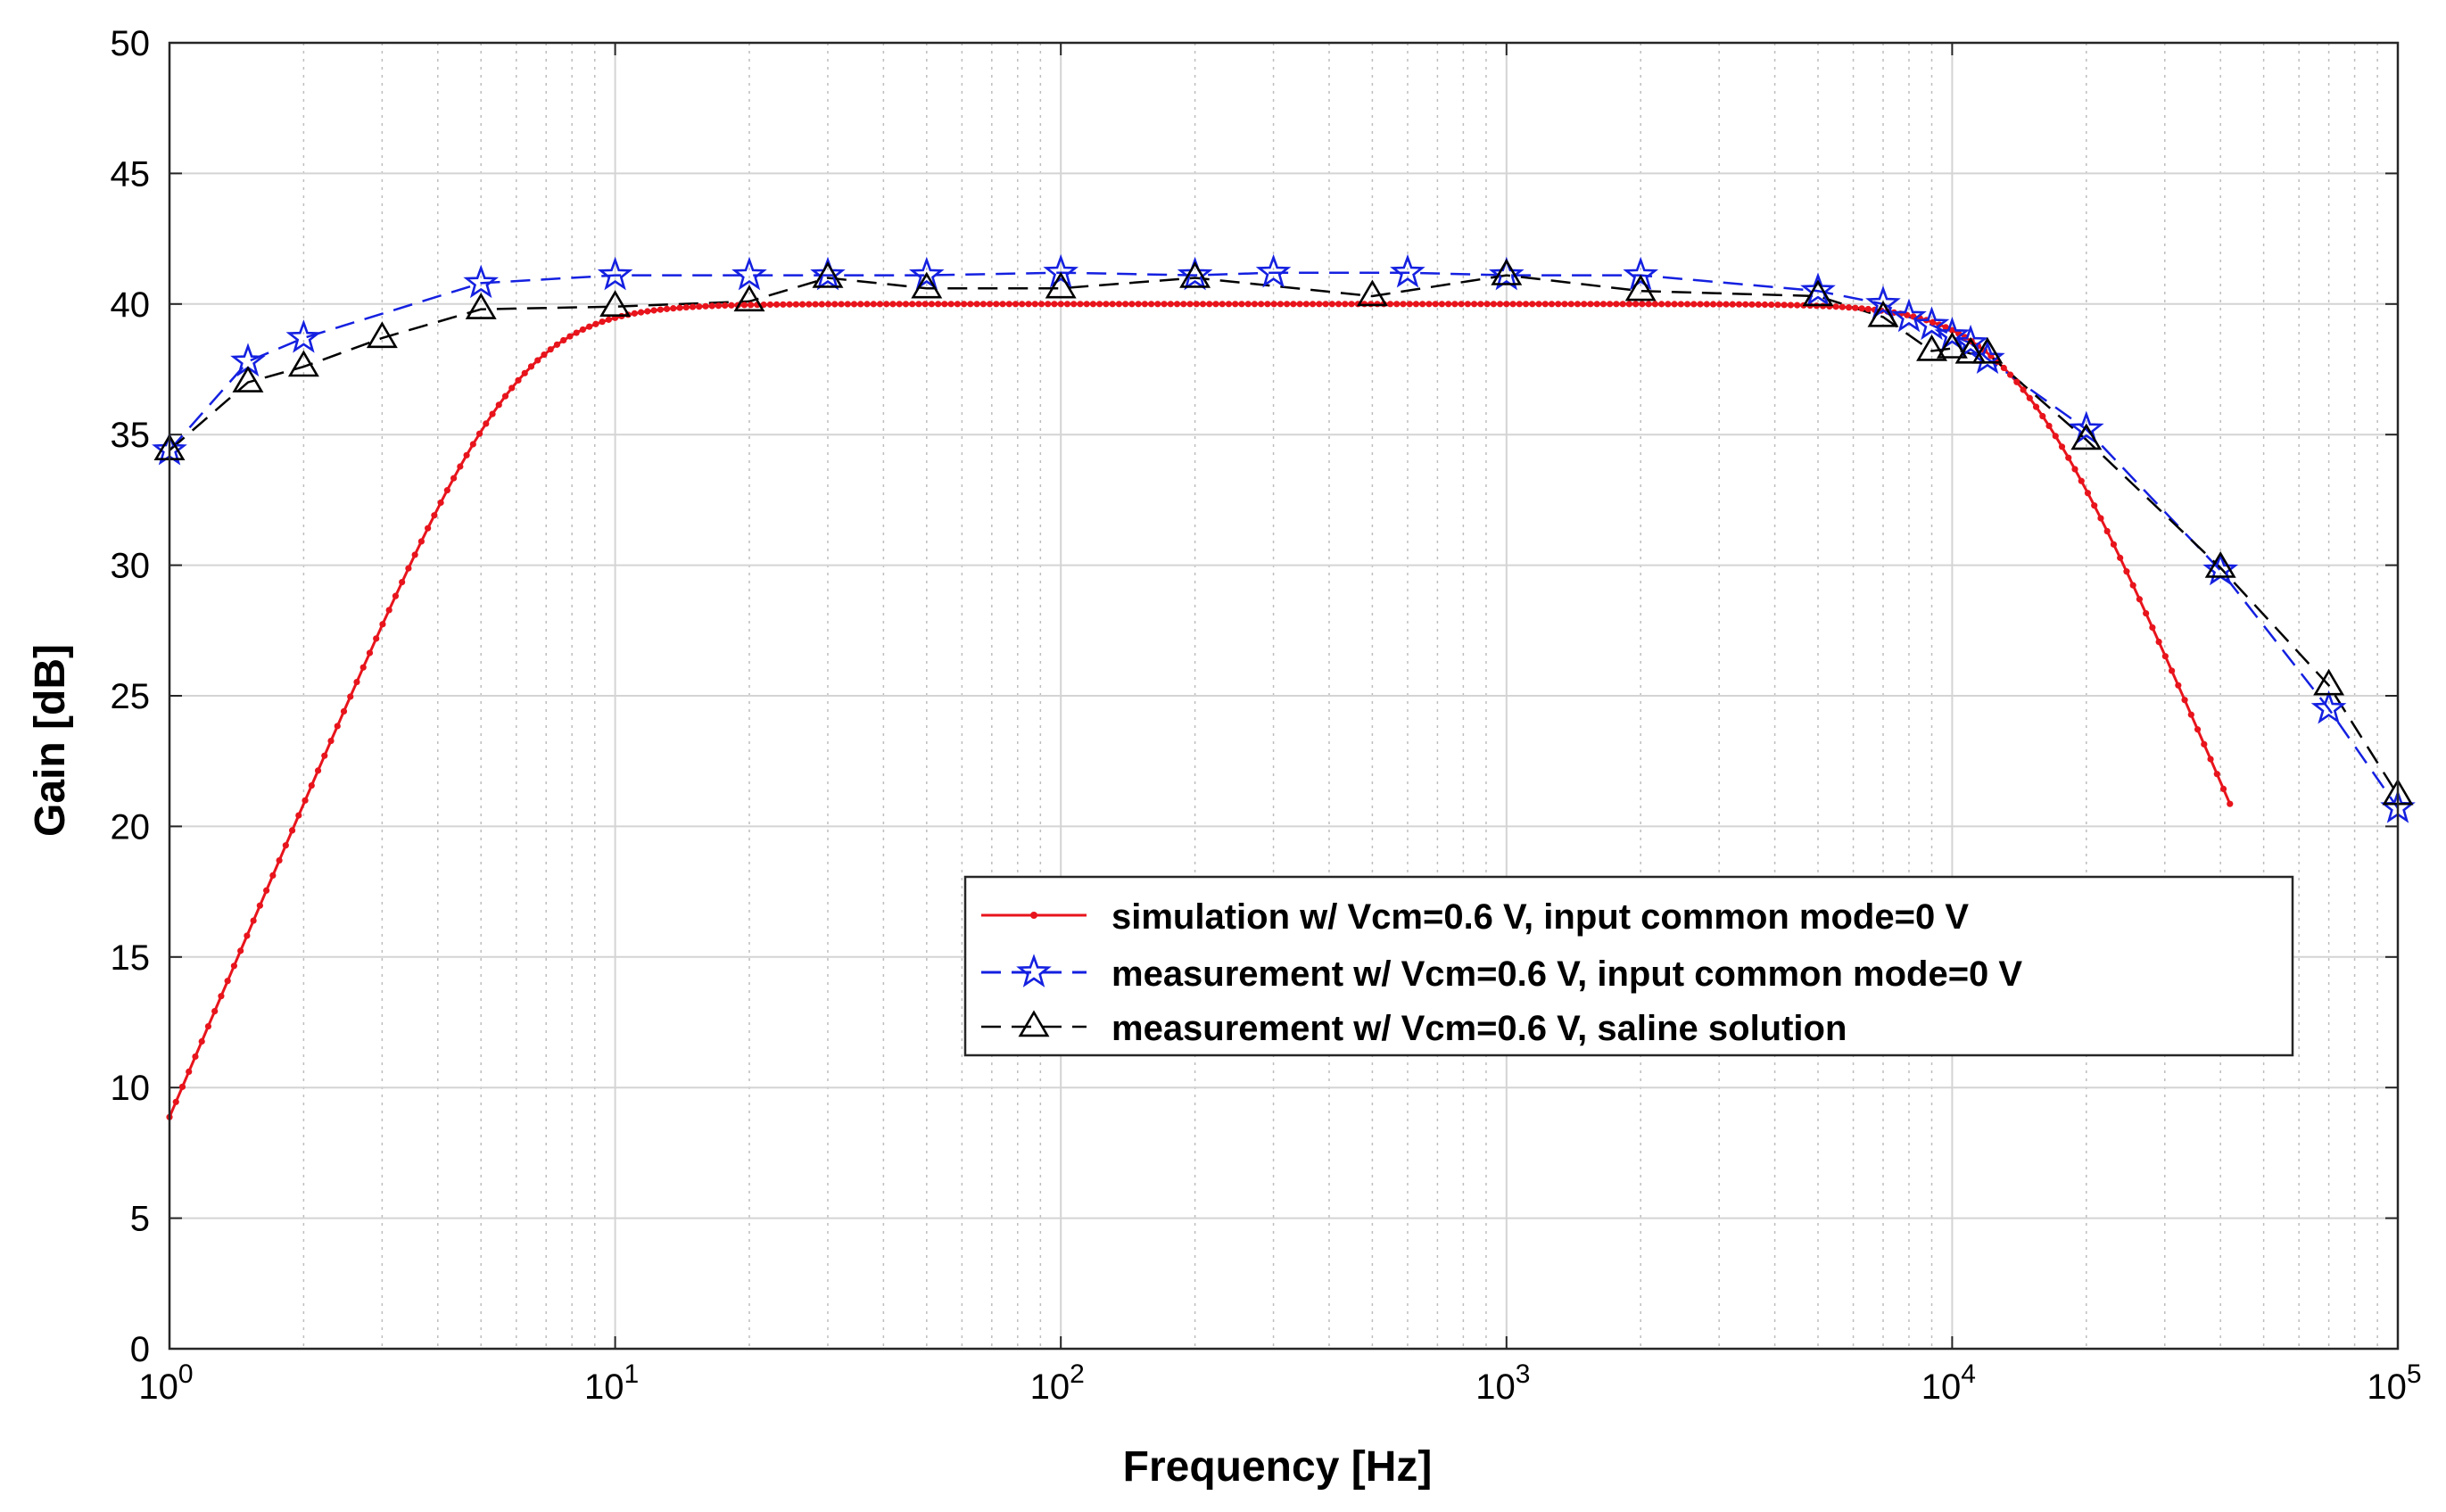 This screenshot has height=1512, width=2446. Describe the element at coordinates (131, 174) in the screenshot. I see `y-tick-label: 45` at that location.